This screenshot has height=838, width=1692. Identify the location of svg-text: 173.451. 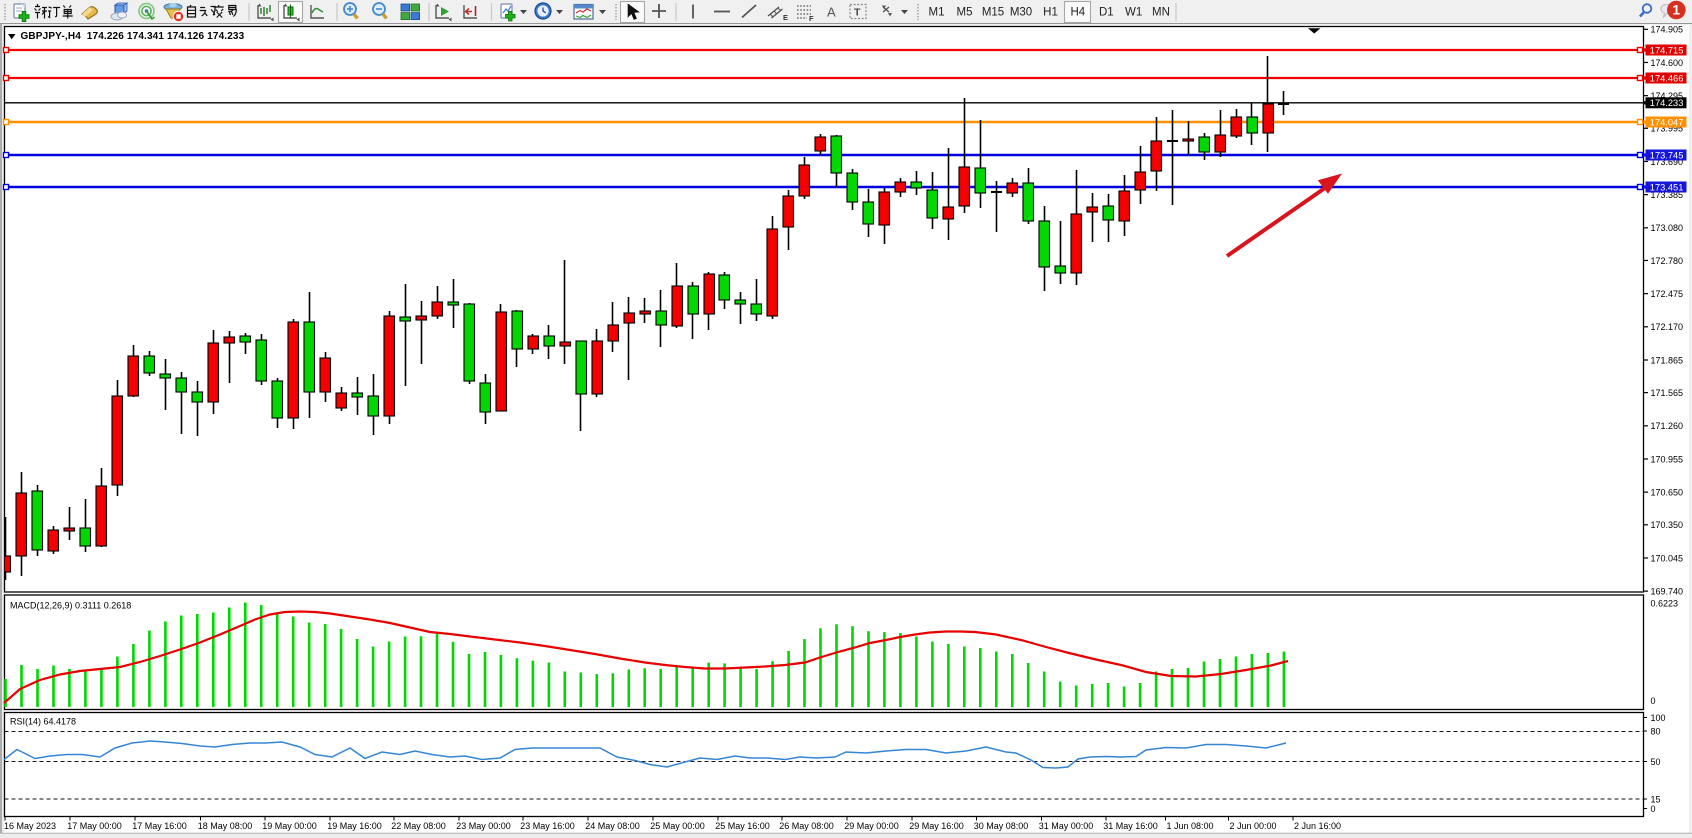
(1667, 187).